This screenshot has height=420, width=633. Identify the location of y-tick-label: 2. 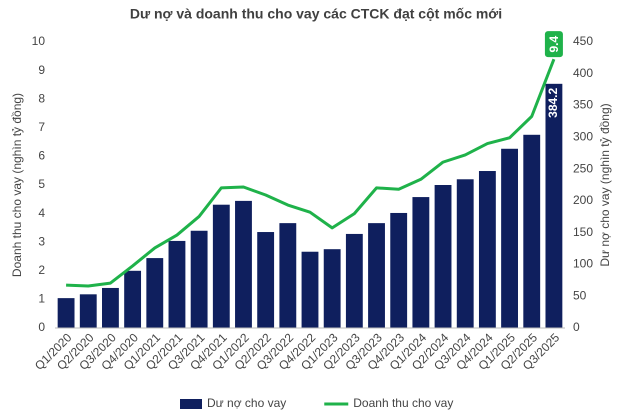
(41, 270).